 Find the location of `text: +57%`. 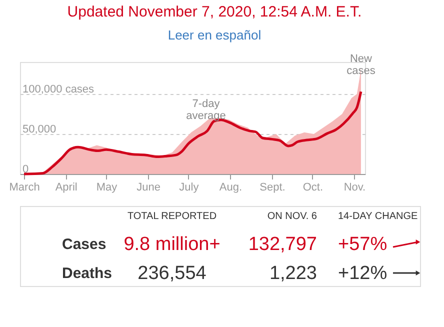

text: +57% is located at coordinates (363, 244).